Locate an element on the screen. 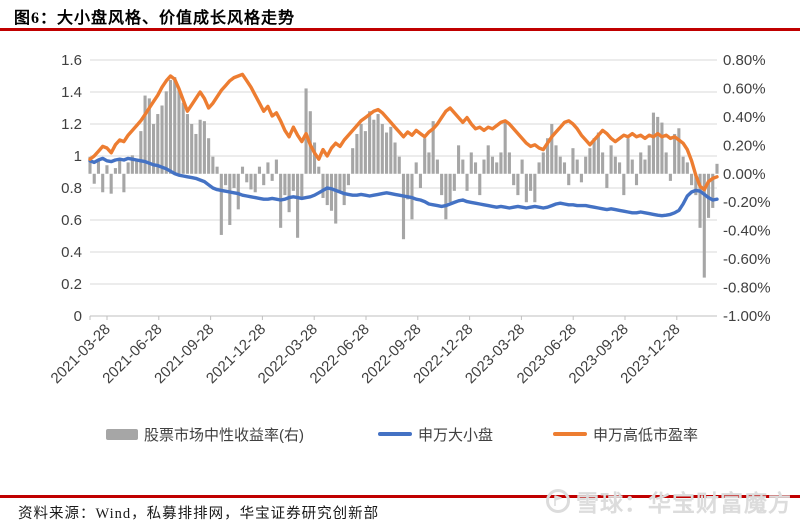 The image size is (800, 527). left-axis-tick-label: 0 is located at coordinates (78, 316).